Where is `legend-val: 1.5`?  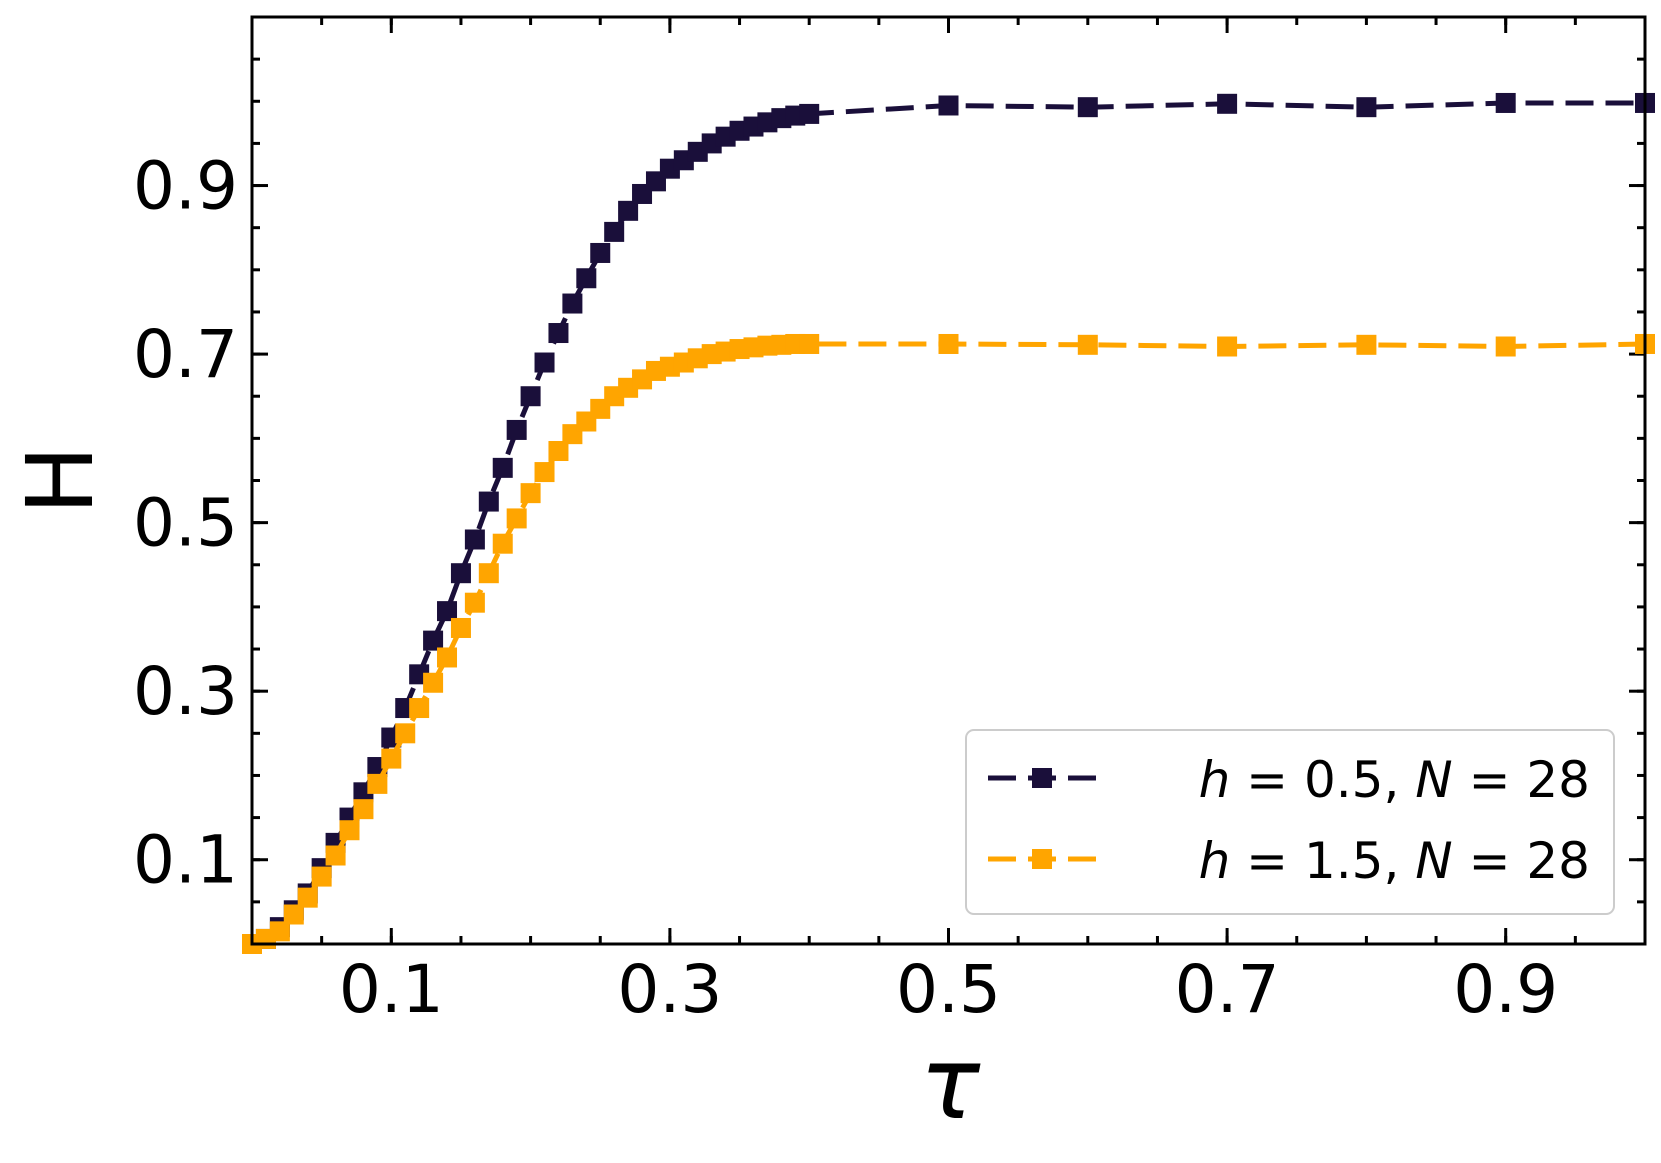 legend-val: 1.5 is located at coordinates (1344, 861).